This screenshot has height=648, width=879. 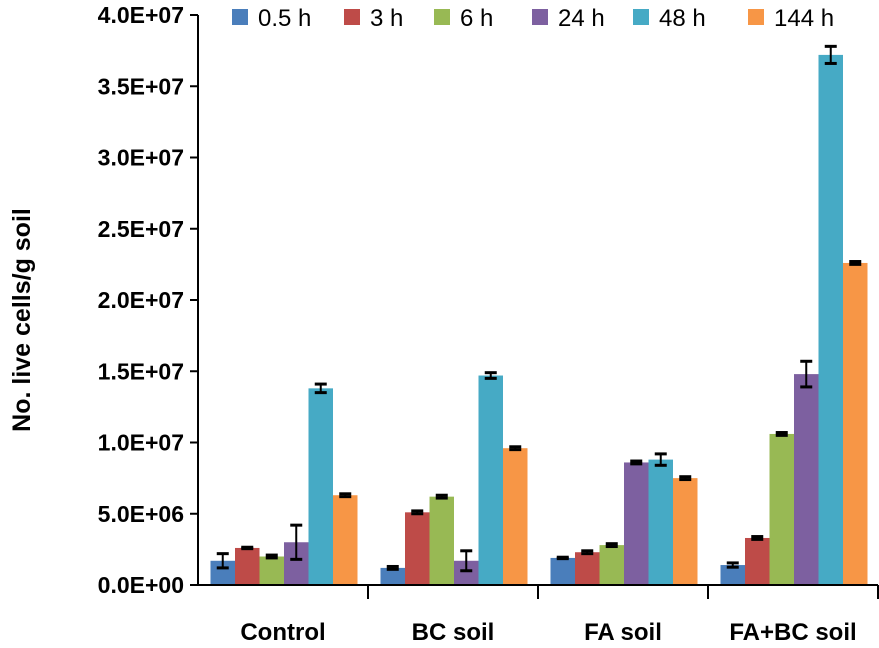 I want to click on bar-3-h-fa-bc-soil, so click(x=757, y=561).